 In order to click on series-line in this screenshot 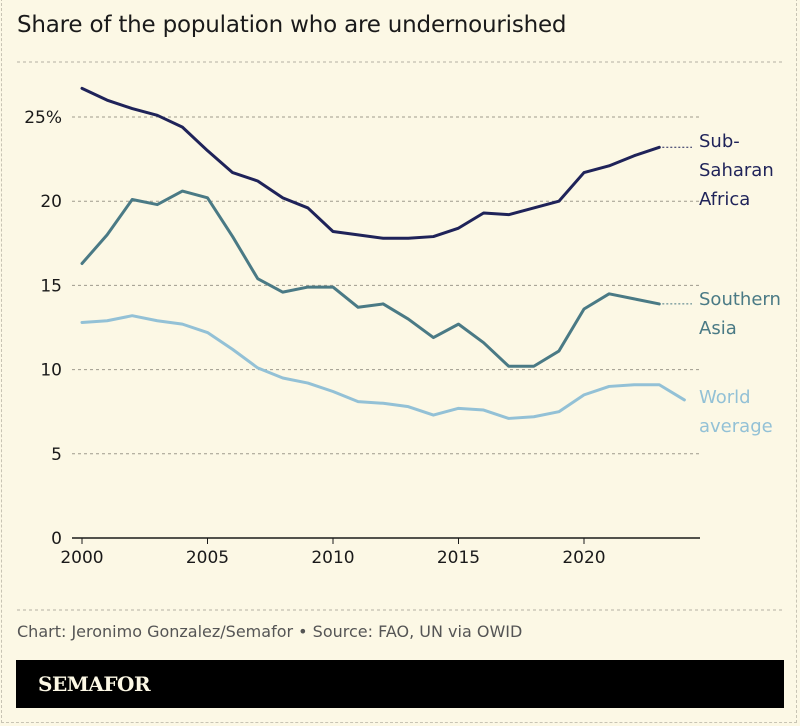, I will do `click(383, 367)`.